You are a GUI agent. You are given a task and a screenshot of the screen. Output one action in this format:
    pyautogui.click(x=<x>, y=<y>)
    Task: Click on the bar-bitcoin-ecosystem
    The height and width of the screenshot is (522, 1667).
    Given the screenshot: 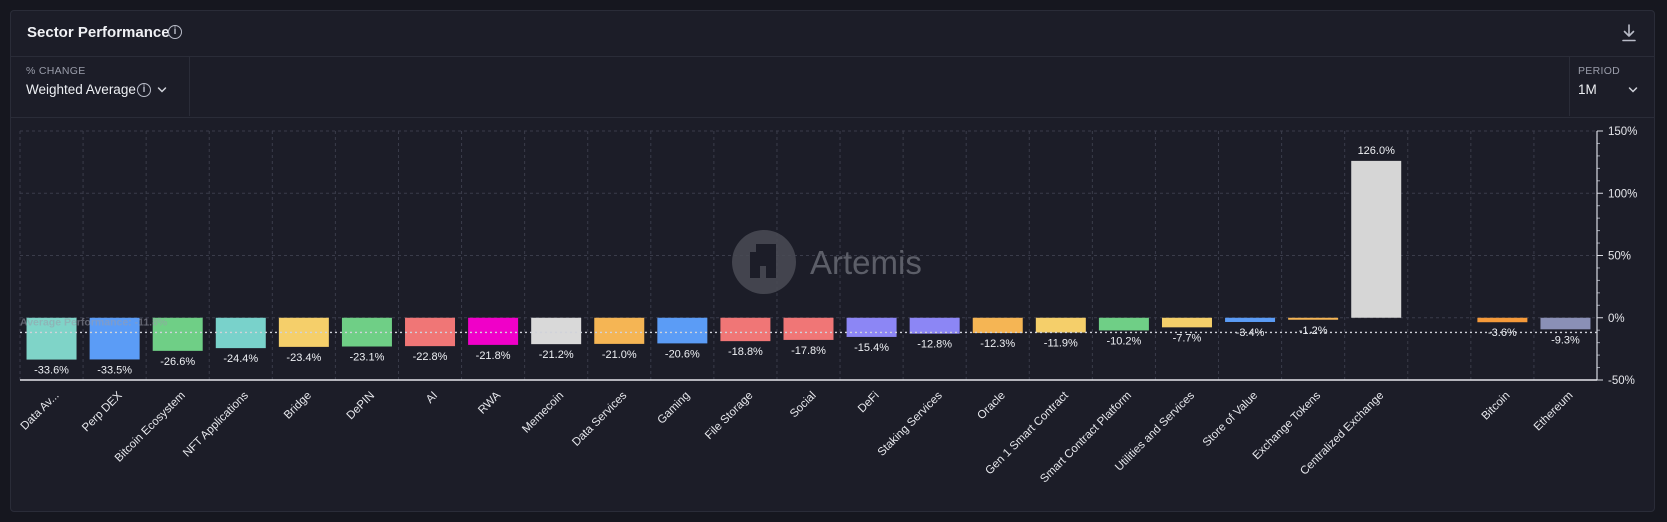 What is the action you would take?
    pyautogui.click(x=177, y=334)
    